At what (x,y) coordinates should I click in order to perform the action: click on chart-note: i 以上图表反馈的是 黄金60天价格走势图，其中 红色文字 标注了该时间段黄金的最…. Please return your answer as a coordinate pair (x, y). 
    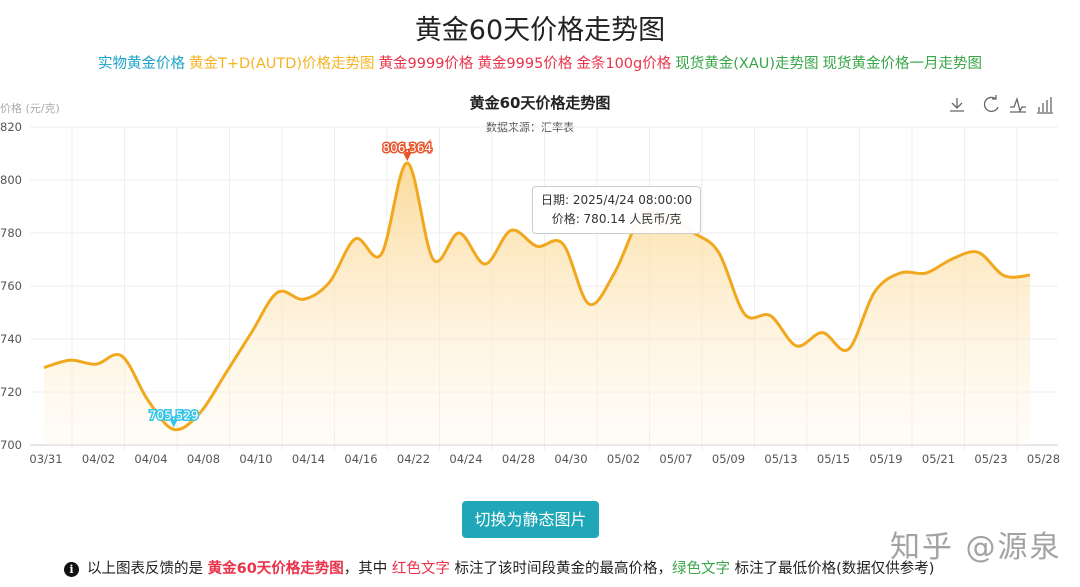
    Looking at the image, I should click on (499, 567).